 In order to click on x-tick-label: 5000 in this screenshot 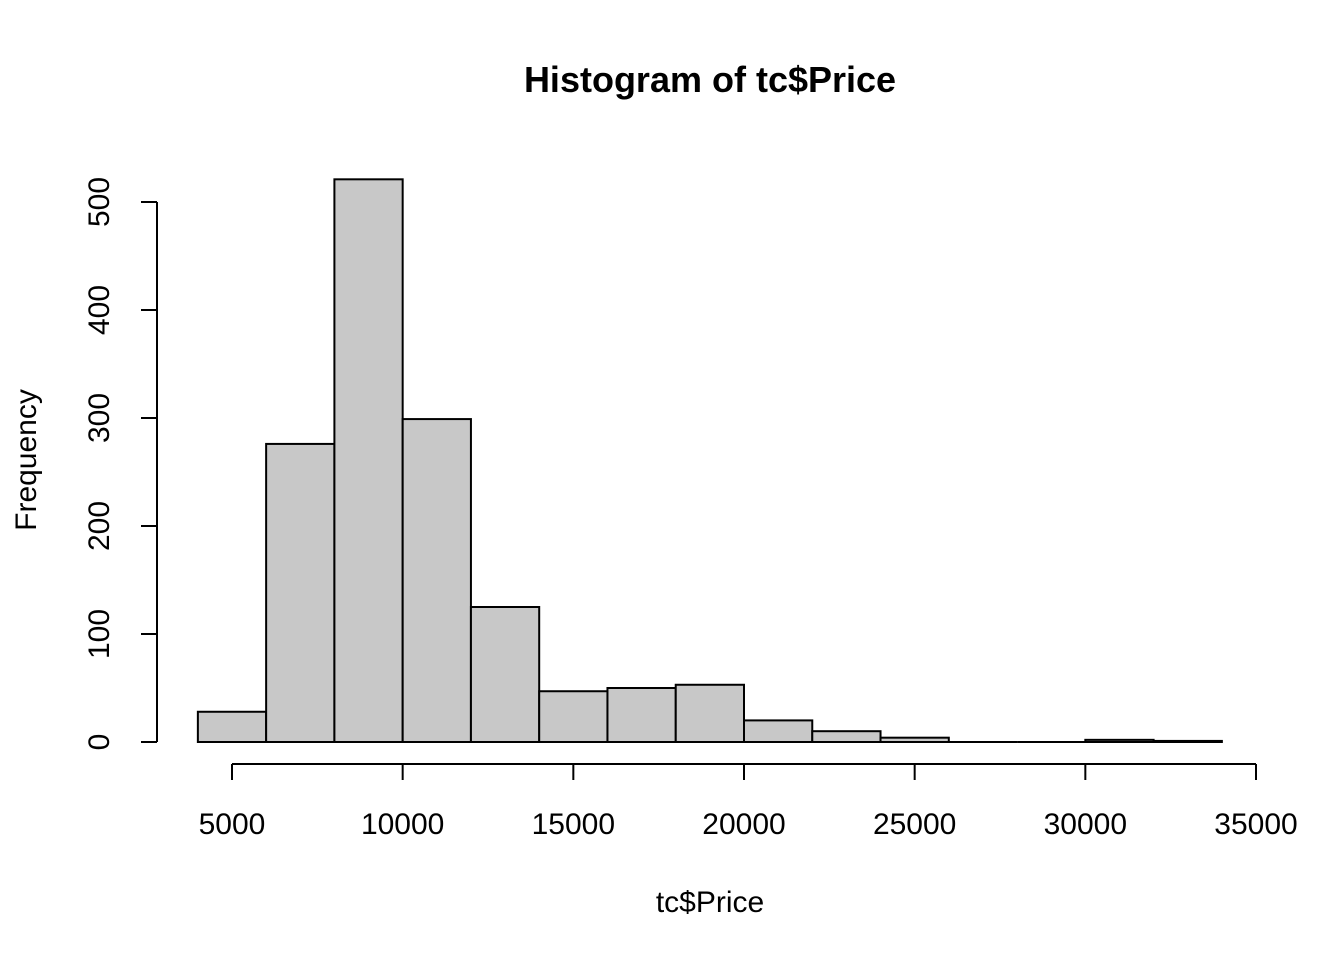, I will do `click(232, 824)`.